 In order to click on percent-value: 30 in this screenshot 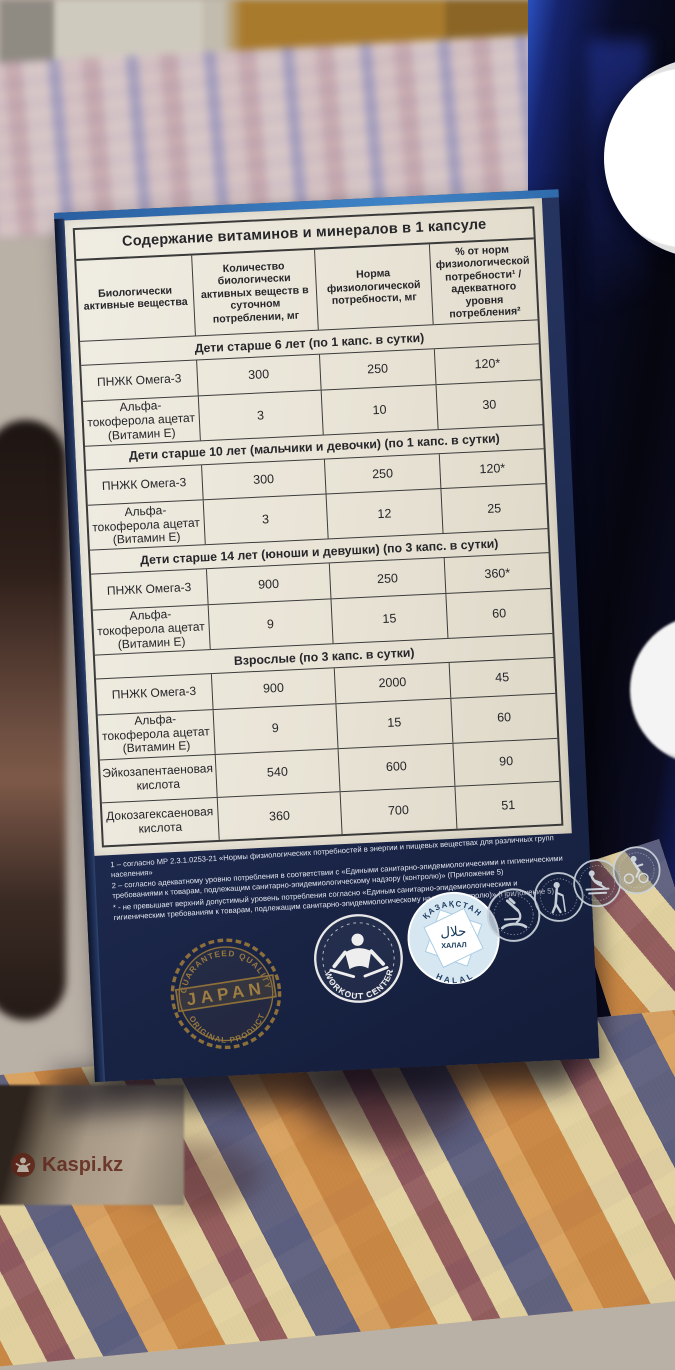, I will do `click(489, 405)`.